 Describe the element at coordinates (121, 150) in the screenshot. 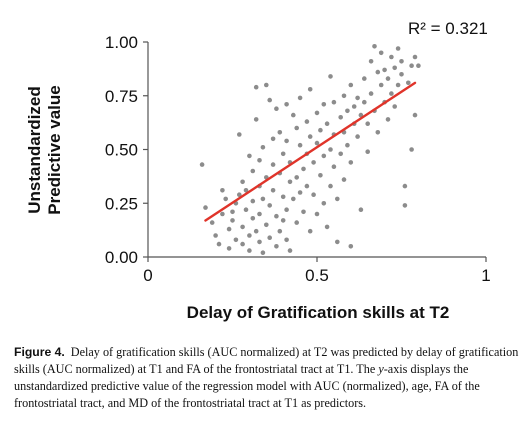

I see `y-tick-label: 0.50` at that location.